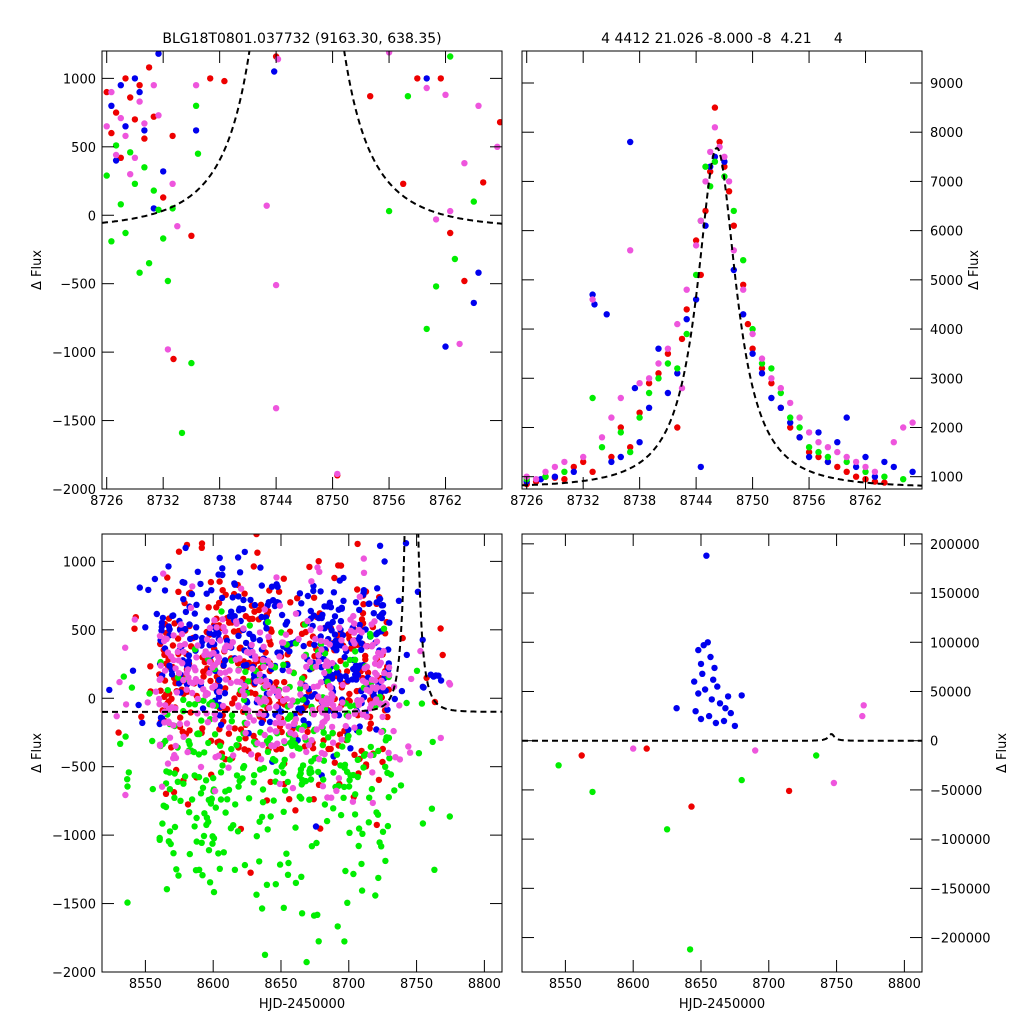 The height and width of the screenshot is (1024, 1024). I want to click on x-tick-label: 8650, so click(700, 984).